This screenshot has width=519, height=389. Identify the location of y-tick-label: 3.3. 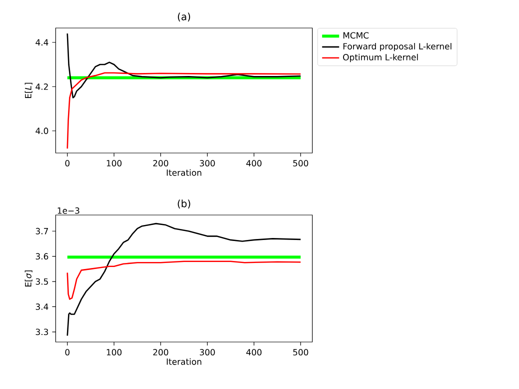
(42, 332).